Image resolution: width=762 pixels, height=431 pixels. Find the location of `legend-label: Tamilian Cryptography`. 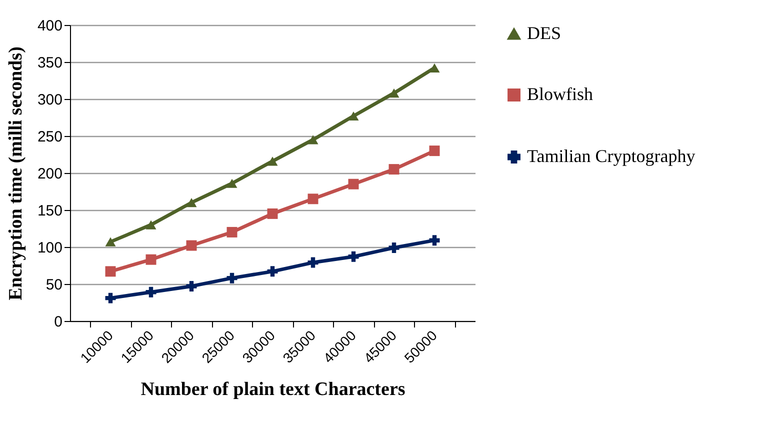

legend-label: Tamilian Cryptography is located at coordinates (611, 156).